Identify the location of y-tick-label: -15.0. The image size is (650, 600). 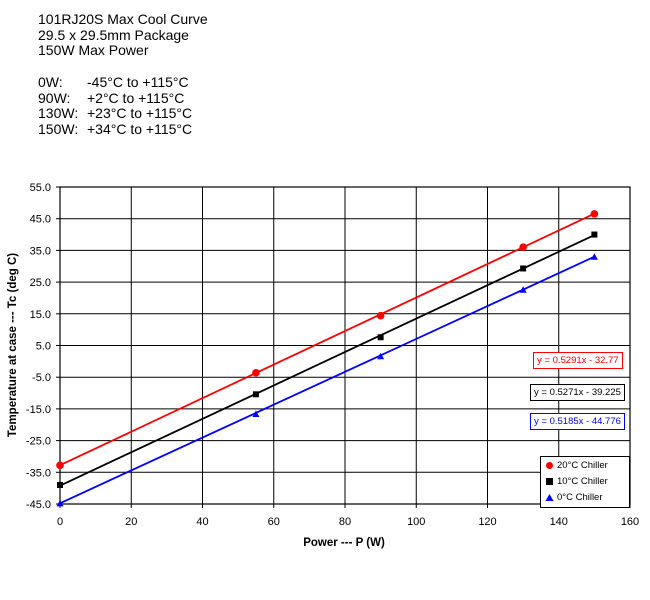
(38, 410).